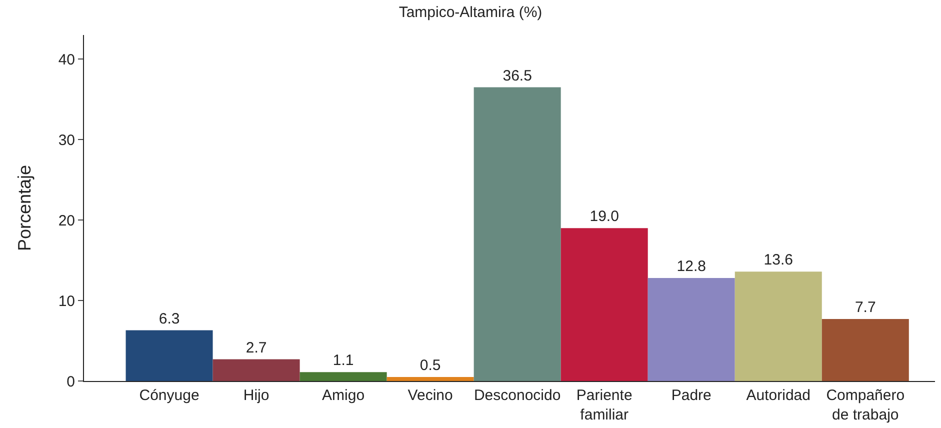 This screenshot has width=941, height=428. What do you see at coordinates (24, 208) in the screenshot?
I see `y-axis-title: Porcentaje` at bounding box center [24, 208].